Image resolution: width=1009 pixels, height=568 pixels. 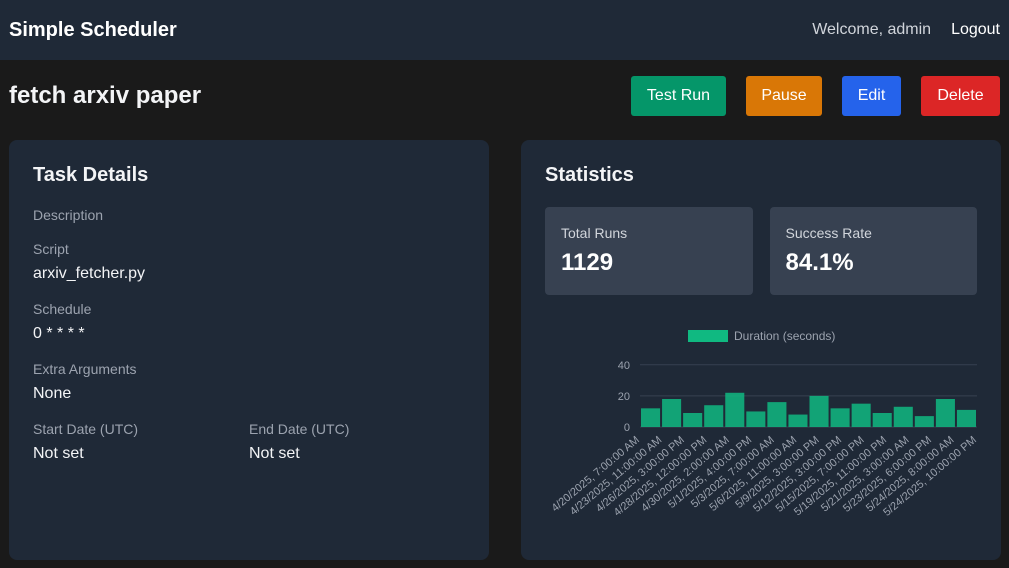 I want to click on logout-link: Logout, so click(x=975, y=29).